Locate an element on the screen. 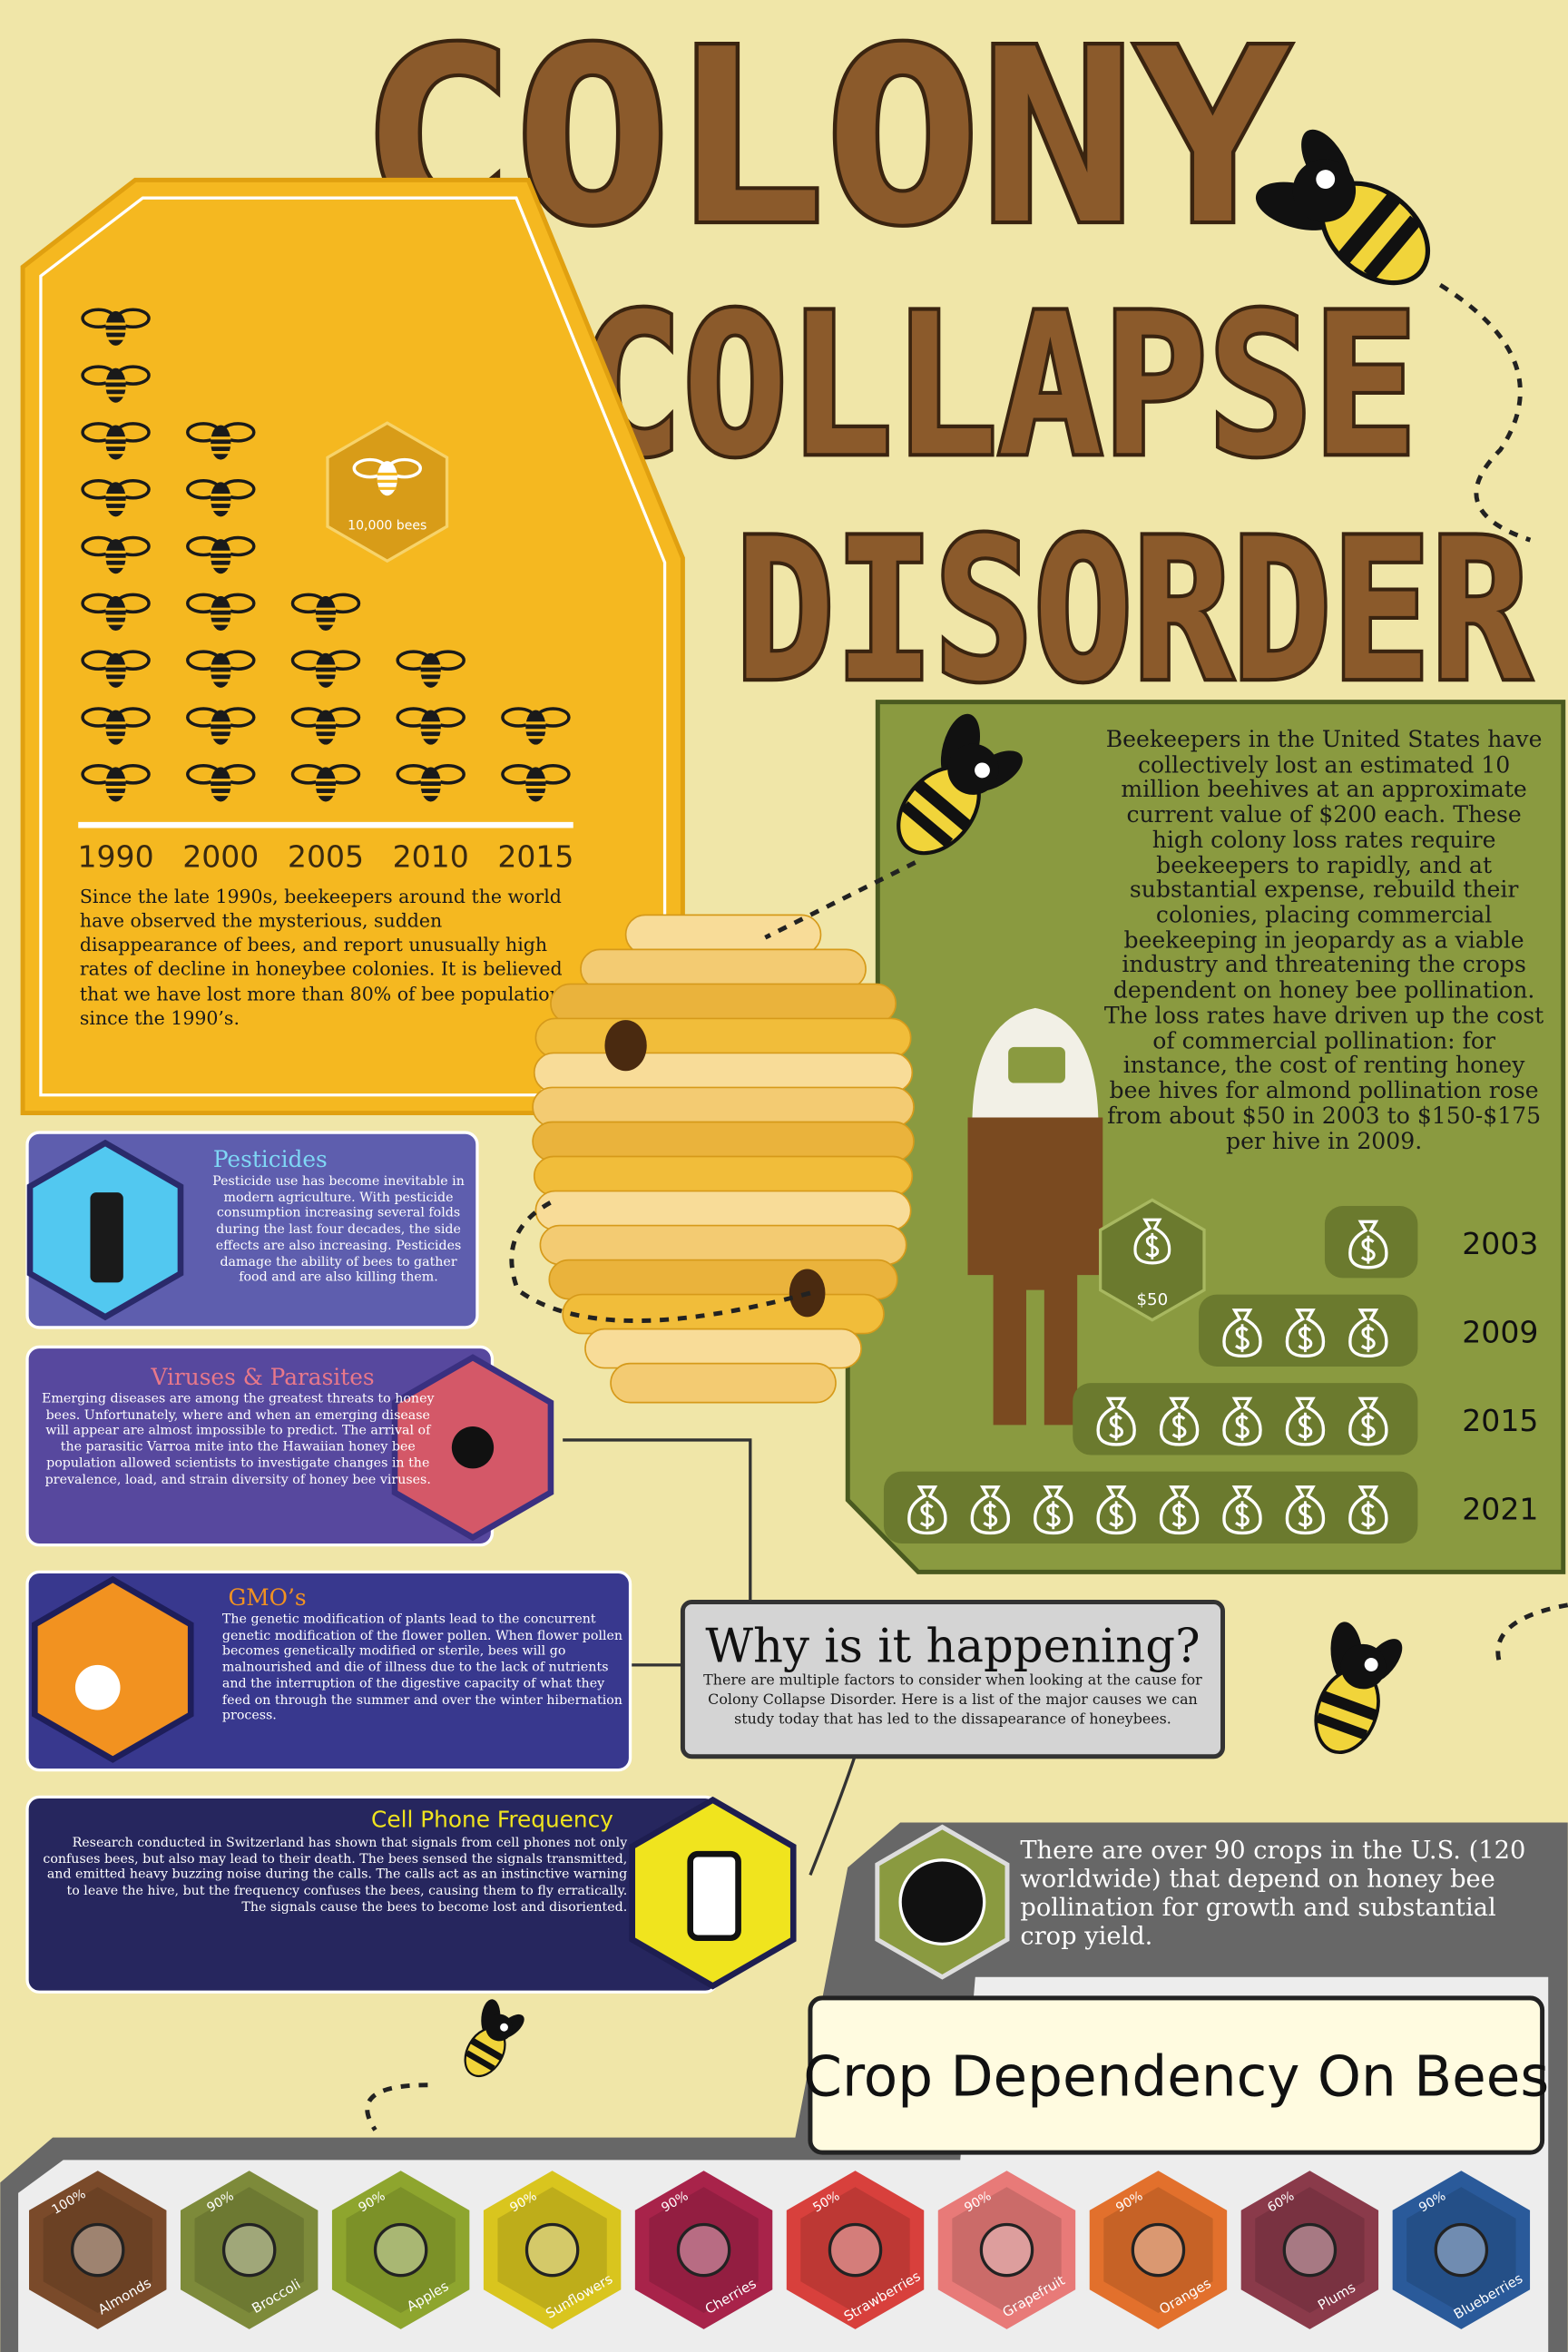 This screenshot has height=2352, width=1568. year-label: 2003 is located at coordinates (1500, 1243).